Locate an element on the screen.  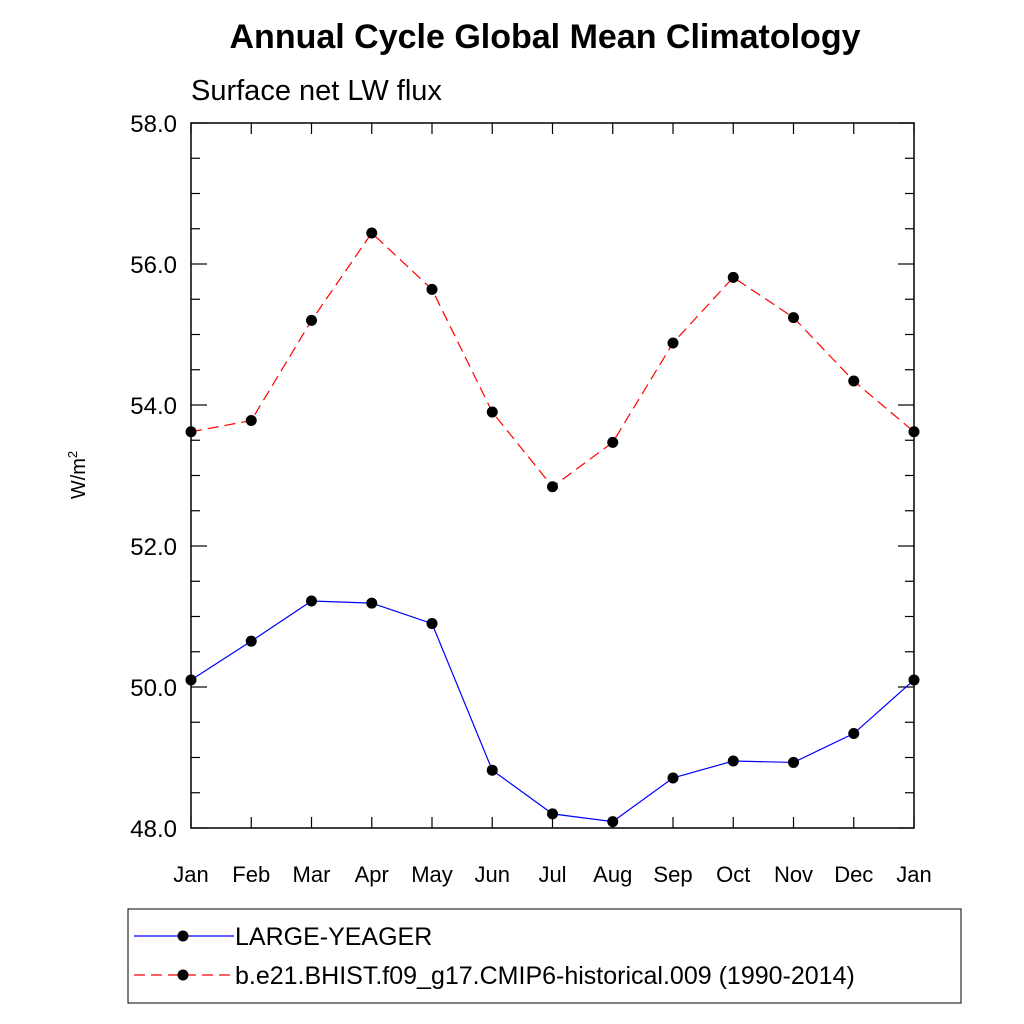
y-tick-label: 52.0 is located at coordinates (153, 547).